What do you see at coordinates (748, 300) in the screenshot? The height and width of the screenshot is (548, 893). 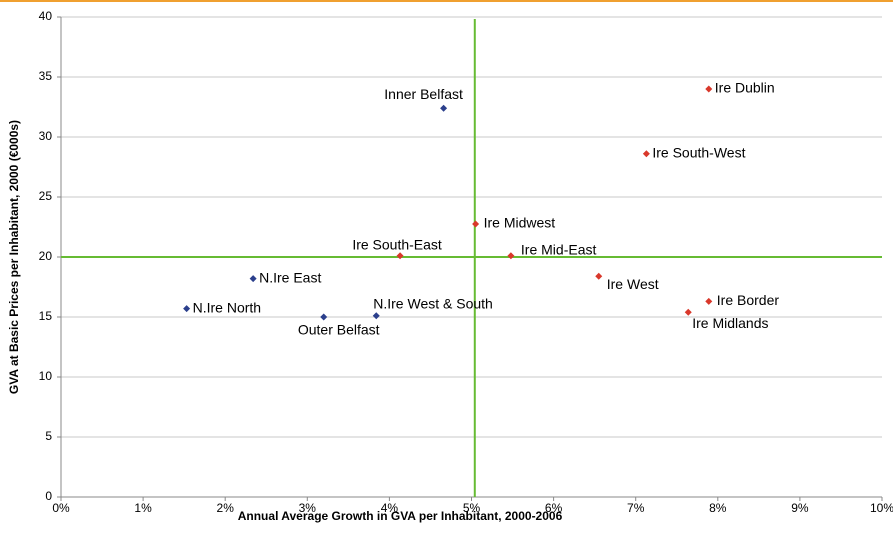 I see `point-label: Ire Border` at bounding box center [748, 300].